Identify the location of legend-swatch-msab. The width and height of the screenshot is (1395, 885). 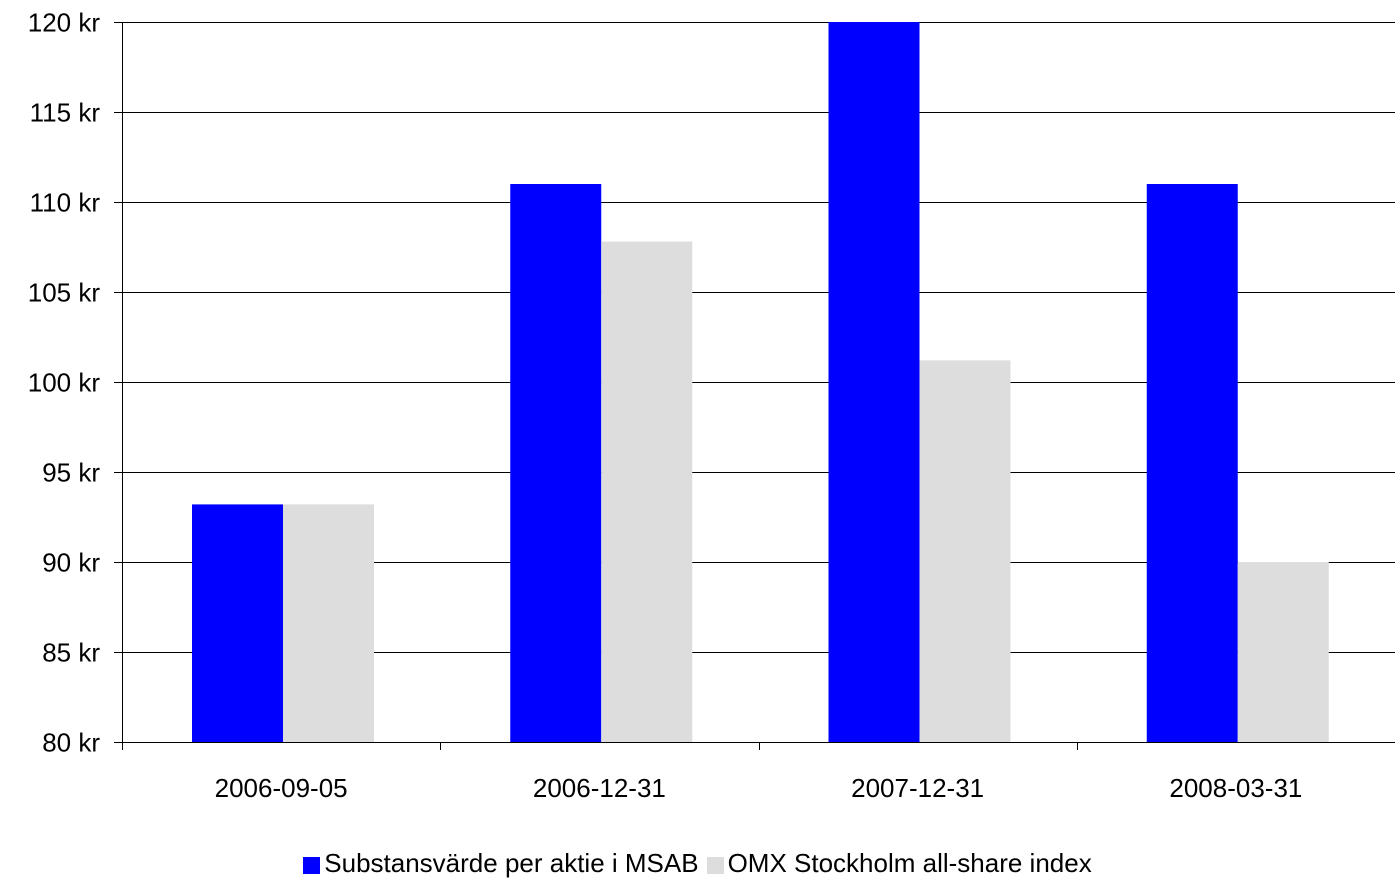
(312, 865).